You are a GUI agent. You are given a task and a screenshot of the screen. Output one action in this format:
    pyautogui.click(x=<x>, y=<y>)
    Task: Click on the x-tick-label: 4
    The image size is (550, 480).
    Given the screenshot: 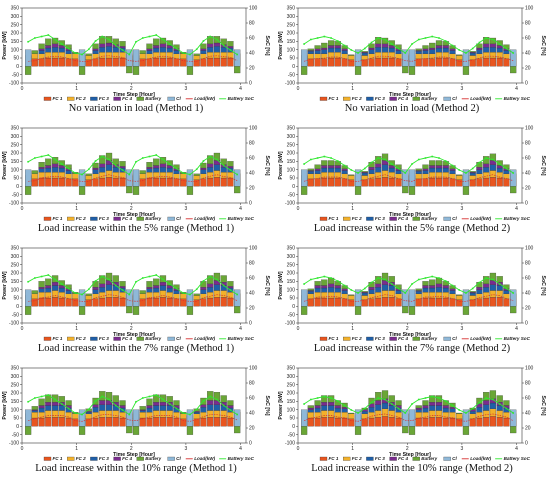 What is the action you would take?
    pyautogui.click(x=516, y=329)
    